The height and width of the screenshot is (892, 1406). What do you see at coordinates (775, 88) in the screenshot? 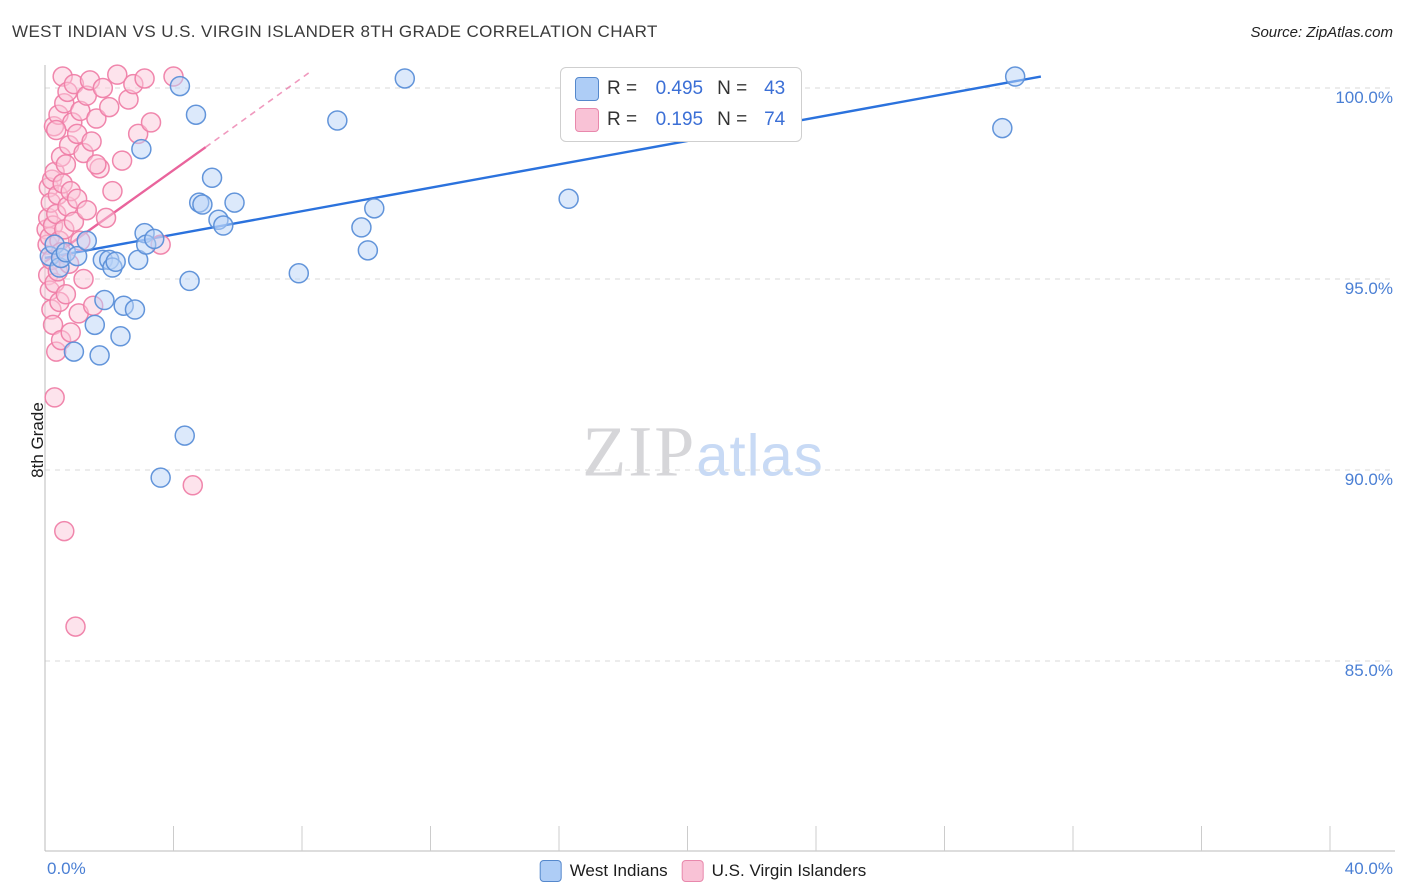
I see `n-value: 43` at bounding box center [775, 88].